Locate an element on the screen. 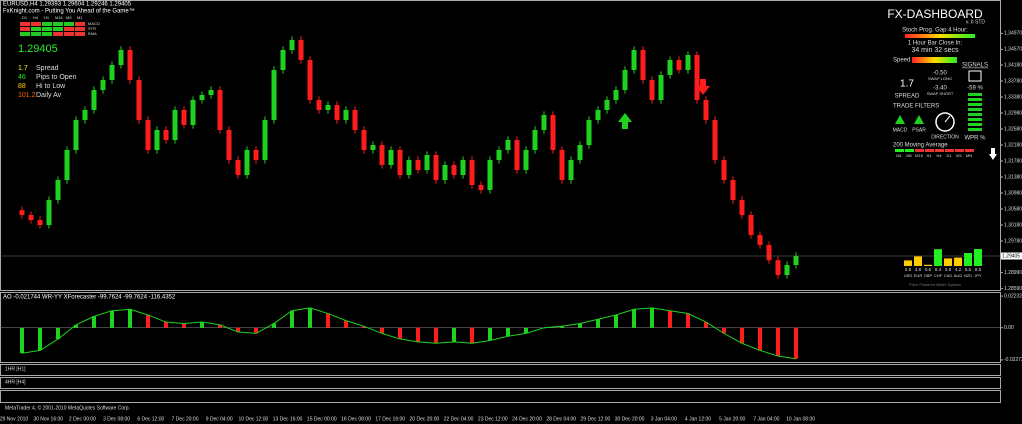 Image resolution: width=1022 pixels, height=424 pixels. x-tick-label: 2 Dec 00:00 is located at coordinates (82, 419).